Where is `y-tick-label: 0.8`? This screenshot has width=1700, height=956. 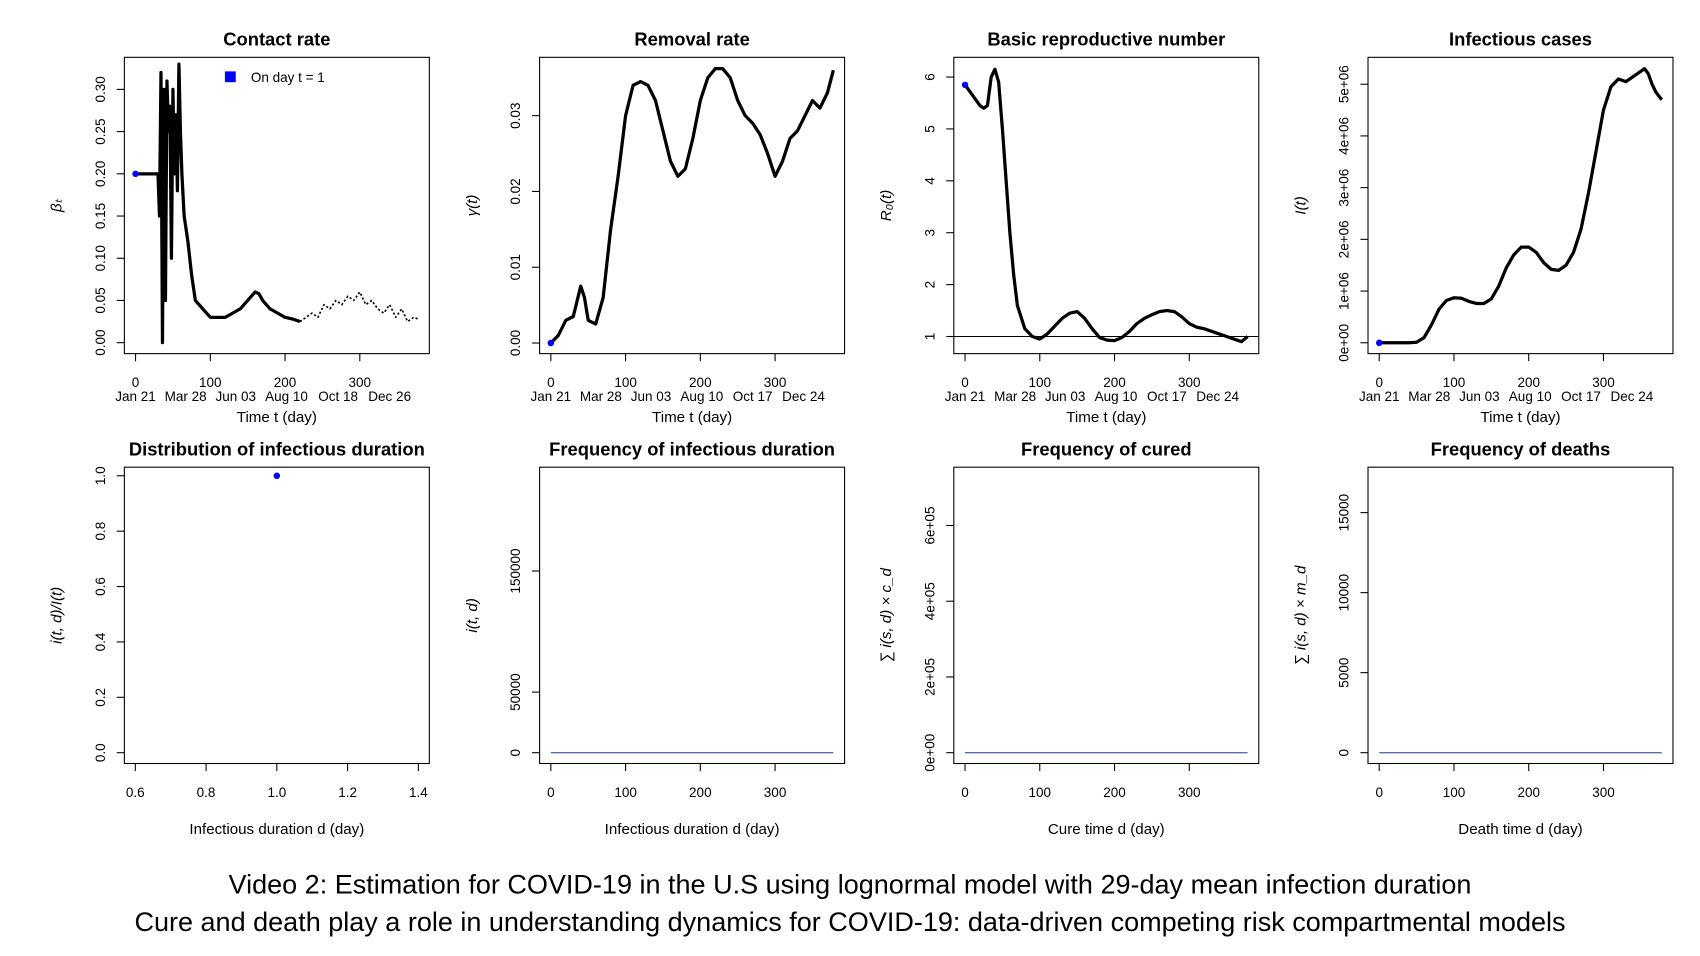 y-tick-label: 0.8 is located at coordinates (100, 531).